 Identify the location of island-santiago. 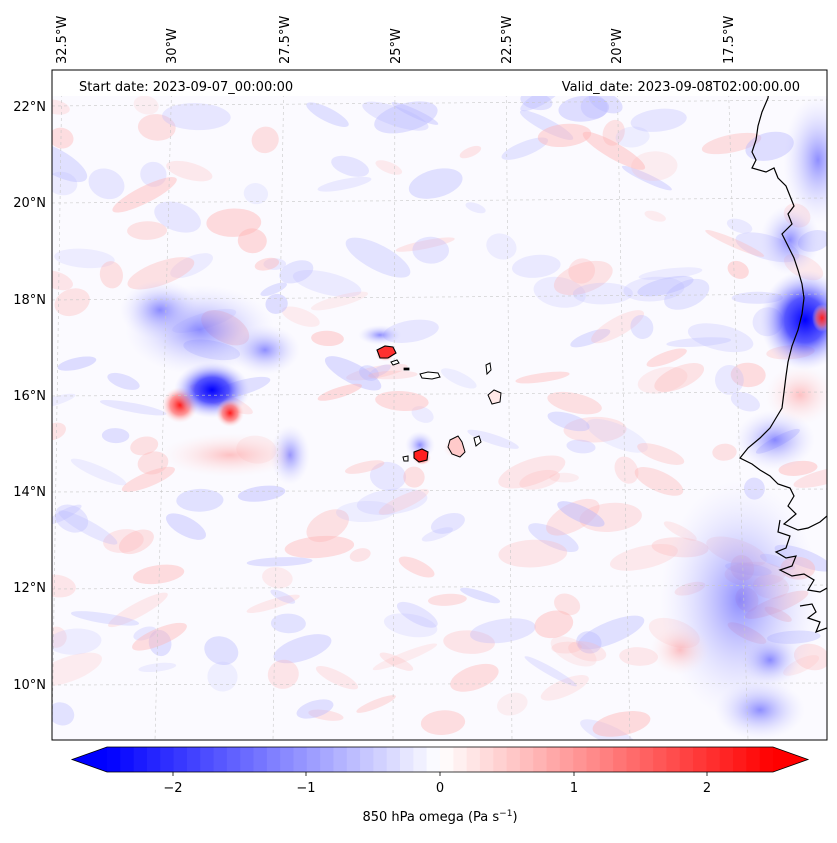
(456, 446).